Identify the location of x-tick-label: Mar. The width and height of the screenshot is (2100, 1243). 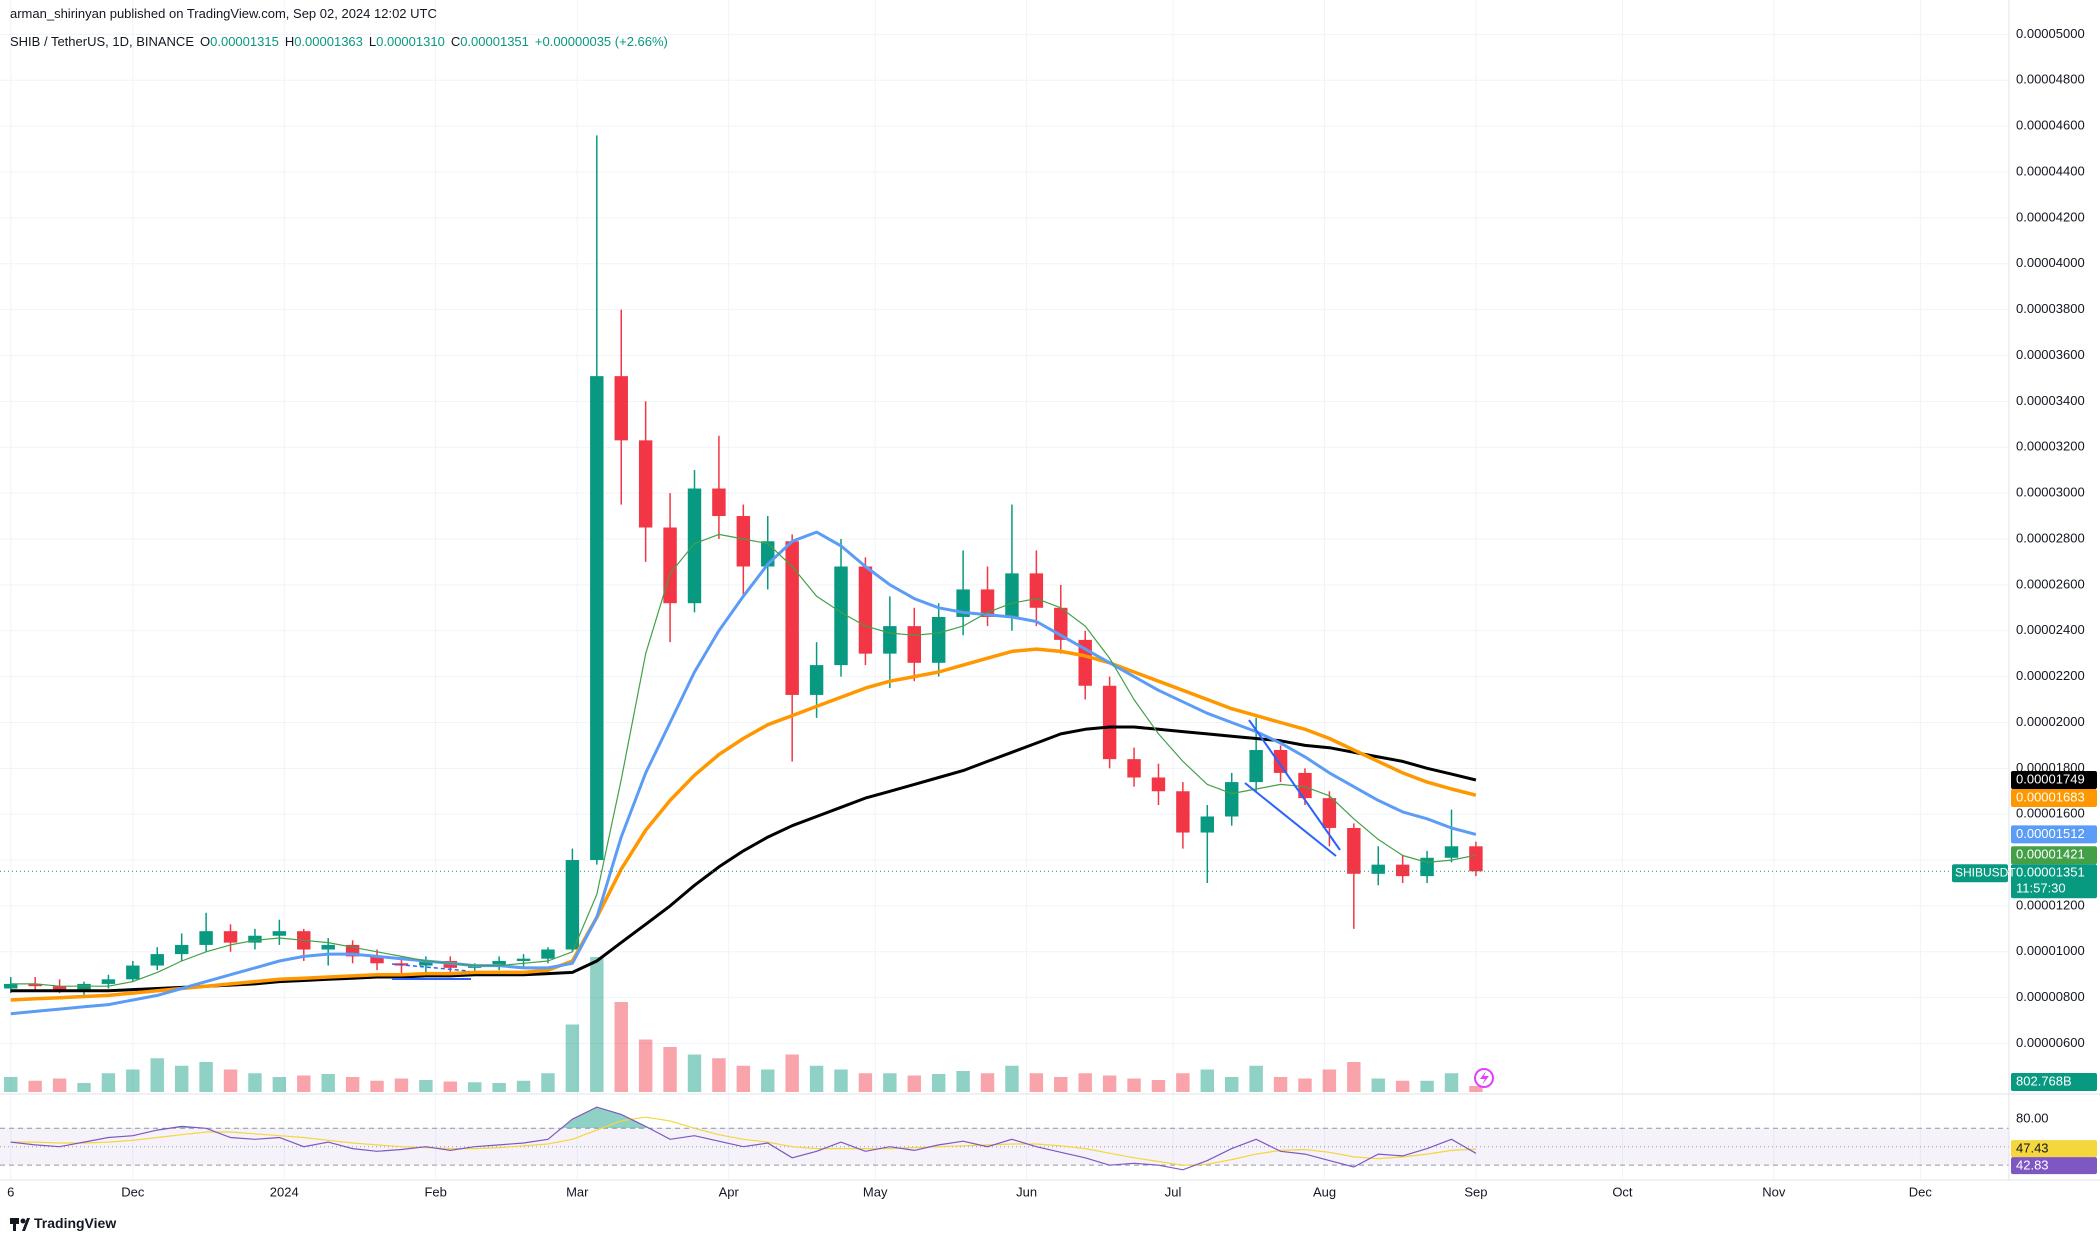
(577, 1191).